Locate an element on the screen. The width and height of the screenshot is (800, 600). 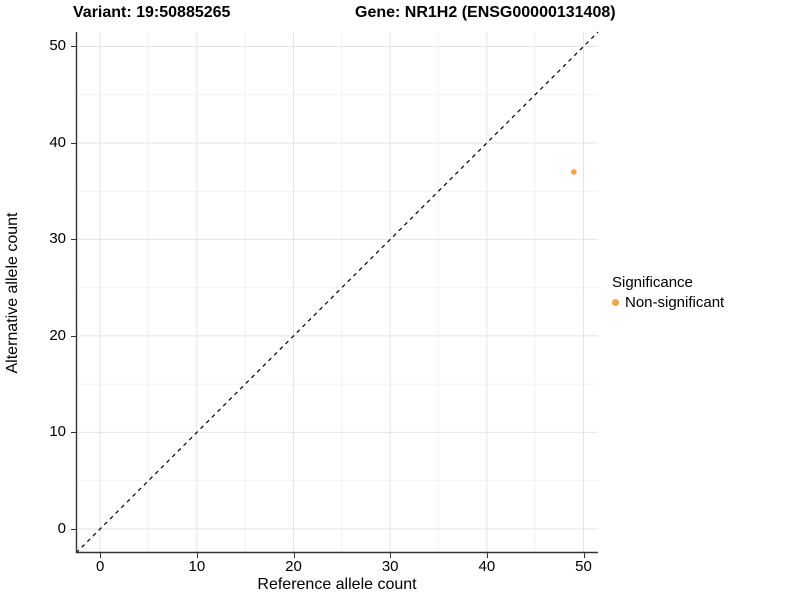
legend-item: Non-significant is located at coordinates (668, 302).